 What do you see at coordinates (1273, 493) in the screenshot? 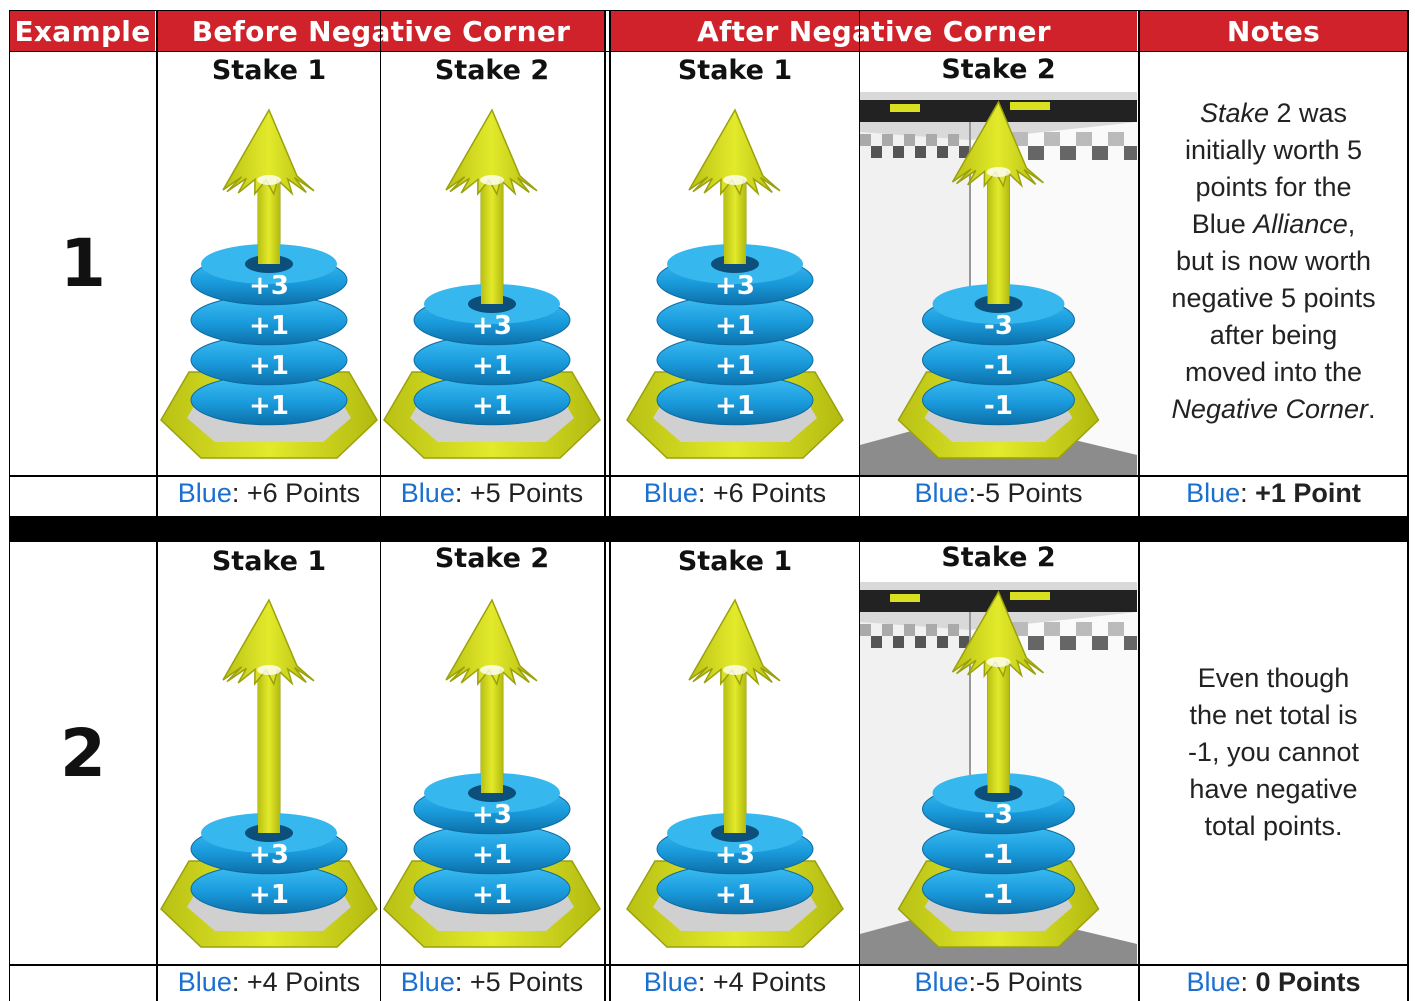
I see `total-cell: Blue: +1 Point` at bounding box center [1273, 493].